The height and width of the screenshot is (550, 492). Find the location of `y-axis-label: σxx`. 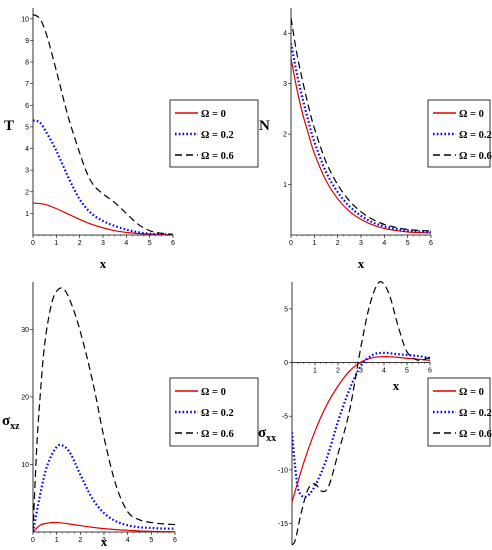

y-axis-label: σxx is located at coordinates (267, 434).